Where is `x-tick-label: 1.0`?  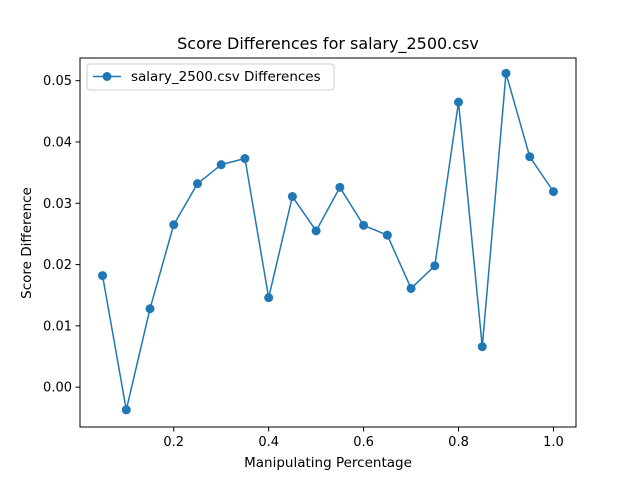 x-tick-label: 1.0 is located at coordinates (553, 442).